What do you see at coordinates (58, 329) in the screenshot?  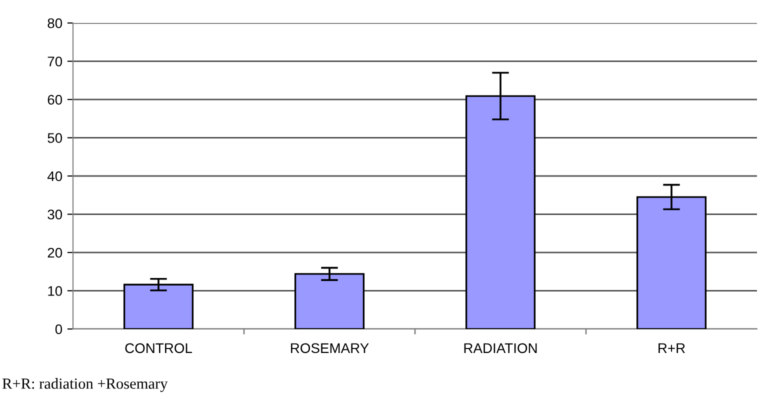 I see `y-tick-label: 0` at bounding box center [58, 329].